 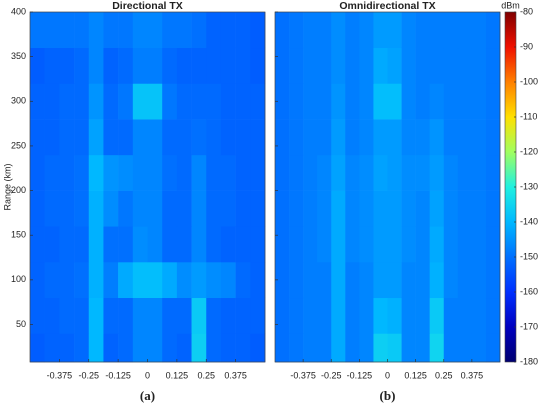 I want to click on colorbar-tick-label: -100, so click(x=529, y=81).